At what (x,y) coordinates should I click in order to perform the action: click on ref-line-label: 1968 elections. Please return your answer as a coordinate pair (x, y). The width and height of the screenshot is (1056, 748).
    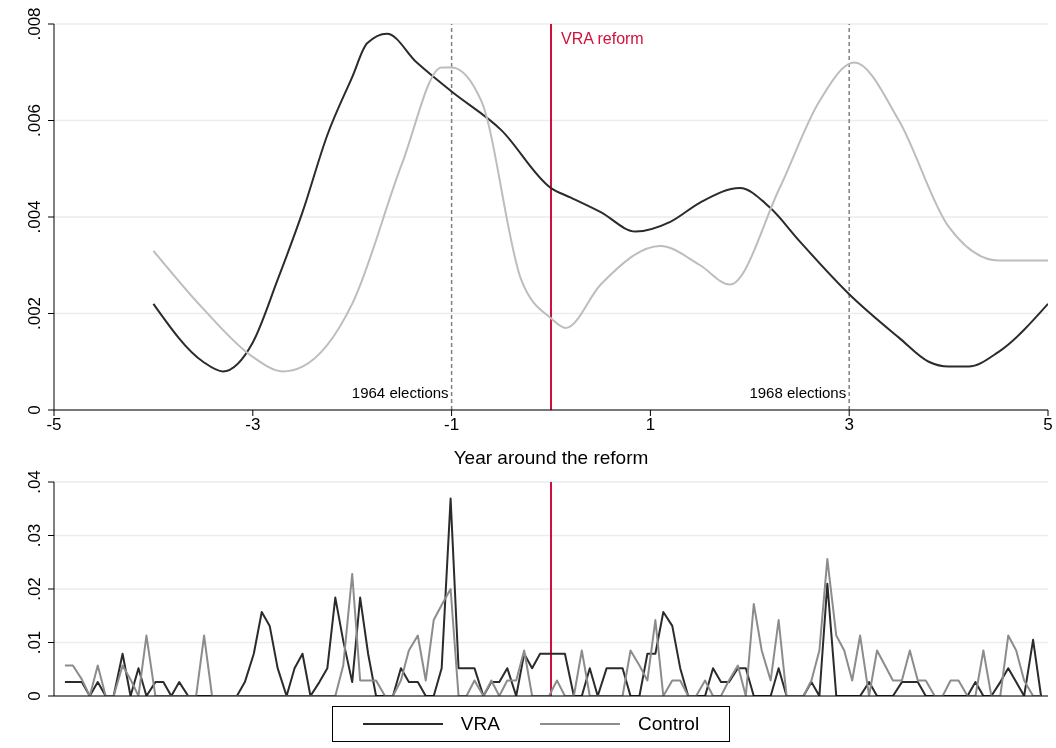
    Looking at the image, I should click on (798, 392).